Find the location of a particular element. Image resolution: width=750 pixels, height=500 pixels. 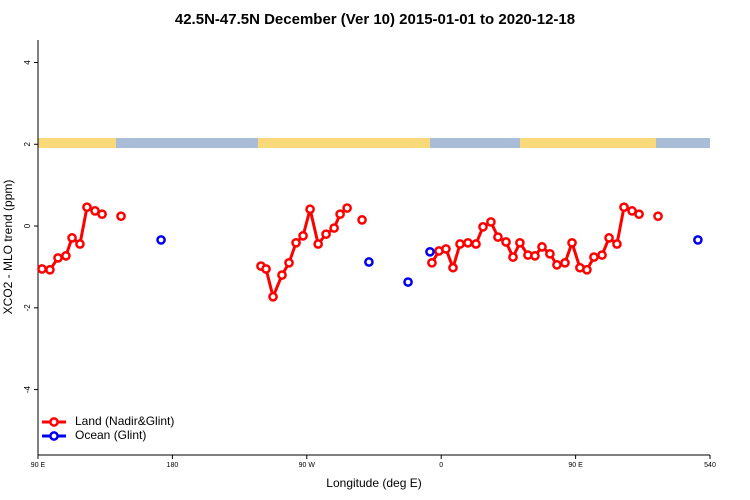

x-tick-label: 540 is located at coordinates (710, 465).